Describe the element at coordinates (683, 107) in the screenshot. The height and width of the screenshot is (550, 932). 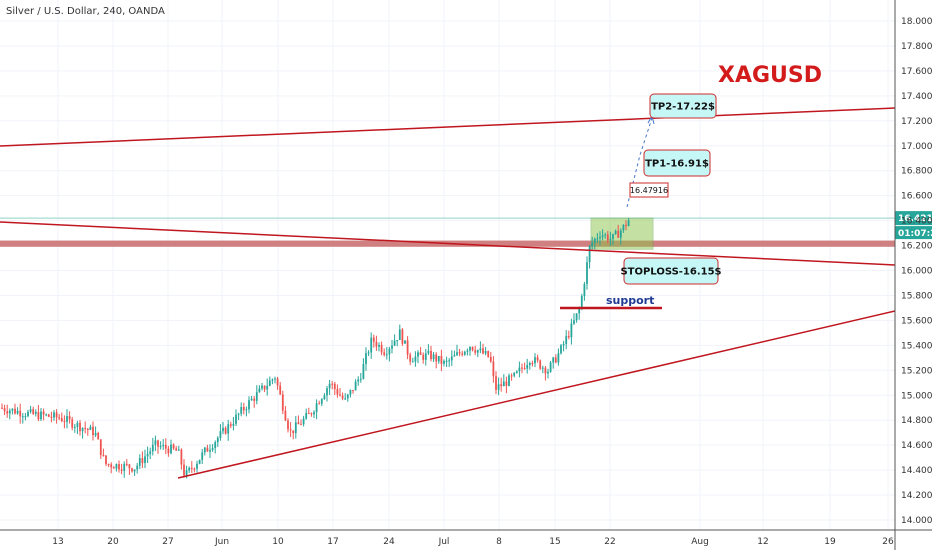
I see `tp2-callout-label: TP2-17.22$` at that location.